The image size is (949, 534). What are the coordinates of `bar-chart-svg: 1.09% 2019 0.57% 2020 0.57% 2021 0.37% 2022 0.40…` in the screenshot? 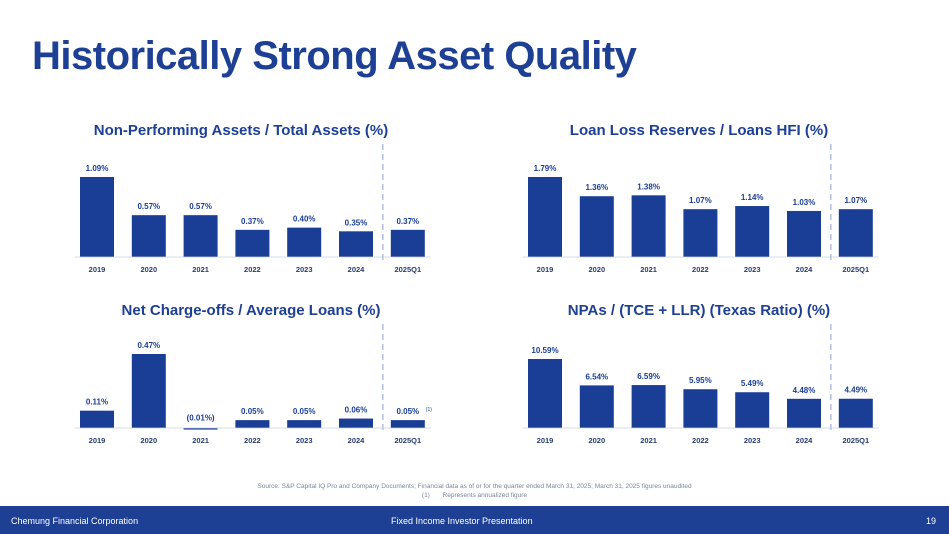 It's located at (253, 209).